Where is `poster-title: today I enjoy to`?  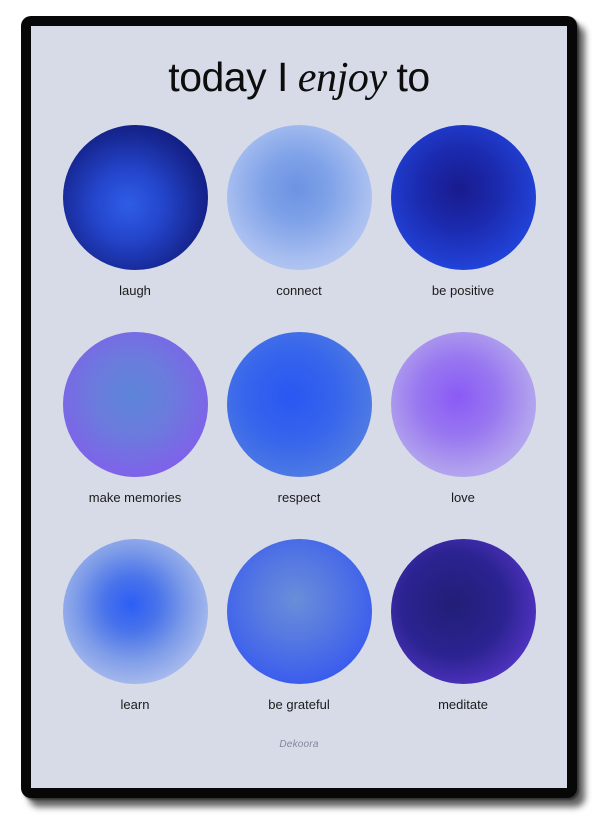 poster-title: today I enjoy to is located at coordinates (299, 78).